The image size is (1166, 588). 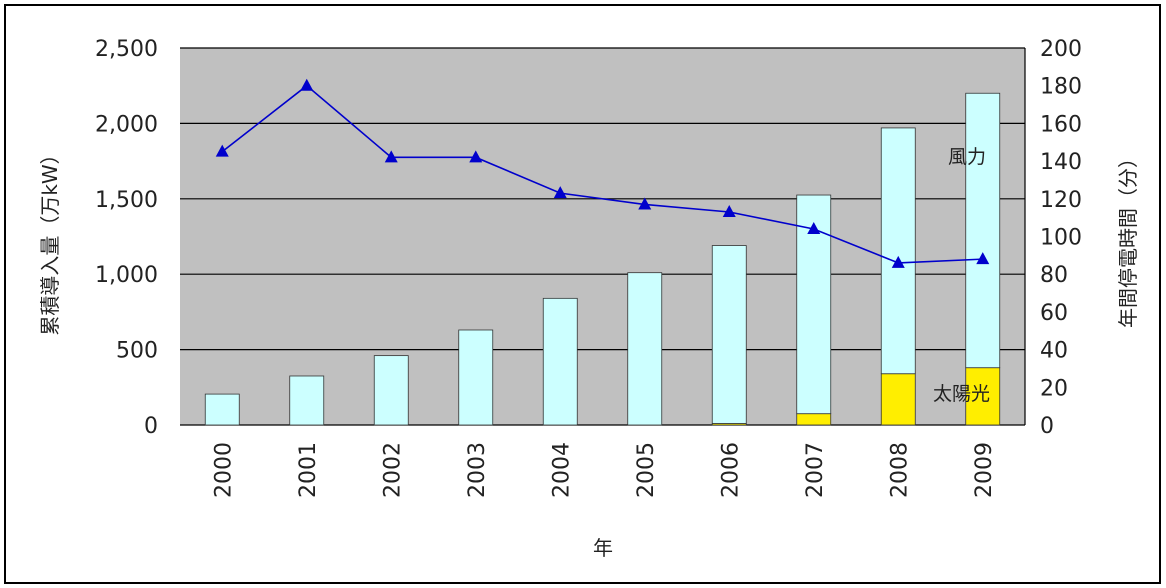 What do you see at coordinates (1061, 200) in the screenshot?
I see `right-tick-label: 120` at bounding box center [1061, 200].